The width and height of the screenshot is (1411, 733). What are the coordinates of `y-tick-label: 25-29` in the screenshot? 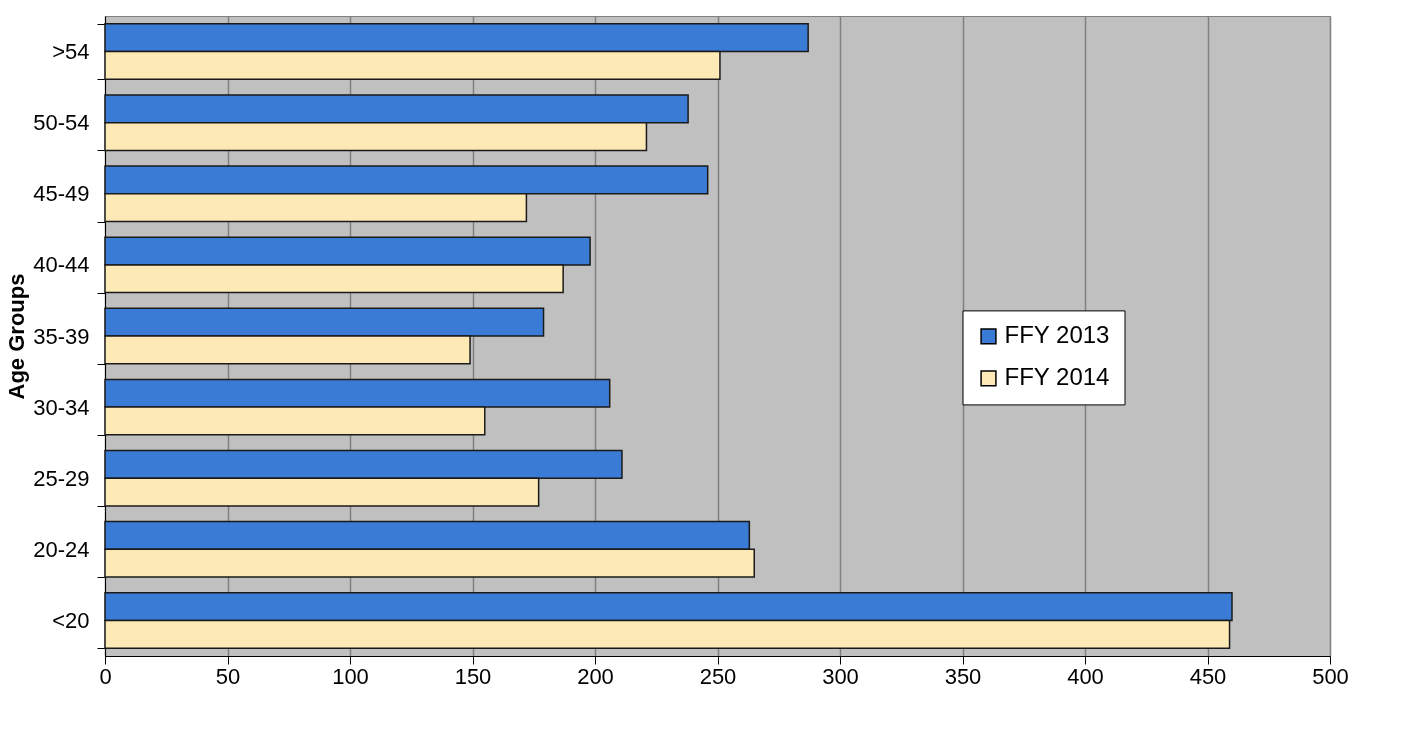 It's located at (61, 478).